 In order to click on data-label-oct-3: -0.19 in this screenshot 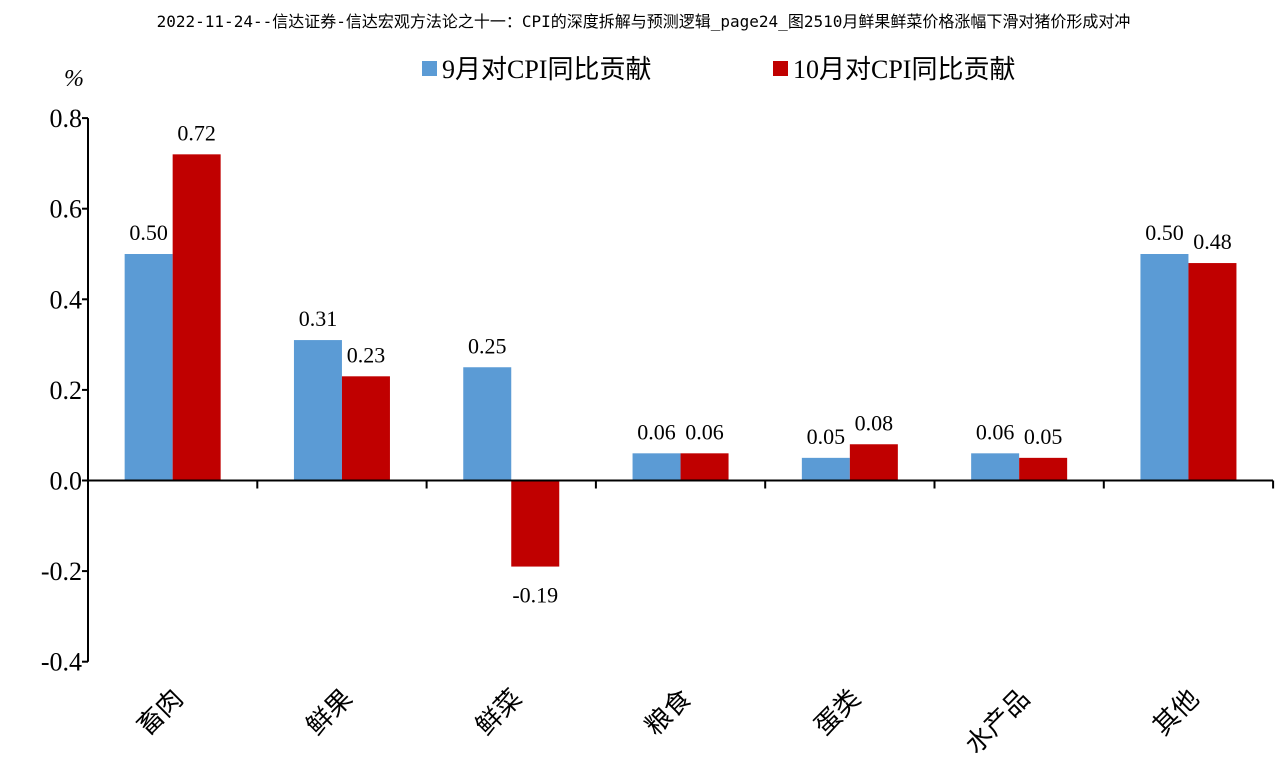, I will do `click(535, 595)`.